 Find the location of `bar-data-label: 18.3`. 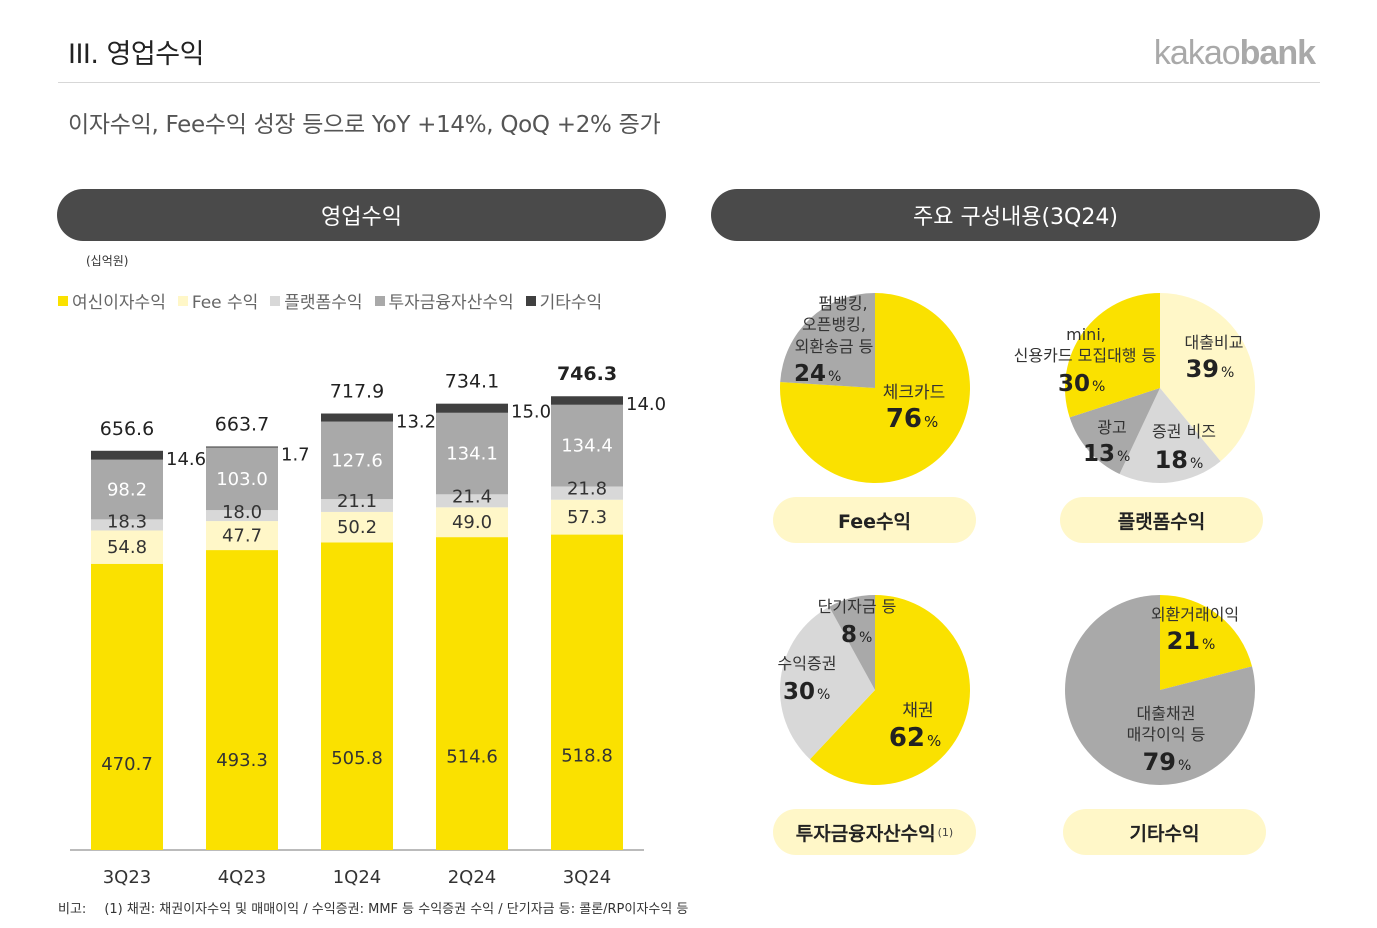

bar-data-label: 18.3 is located at coordinates (127, 521).